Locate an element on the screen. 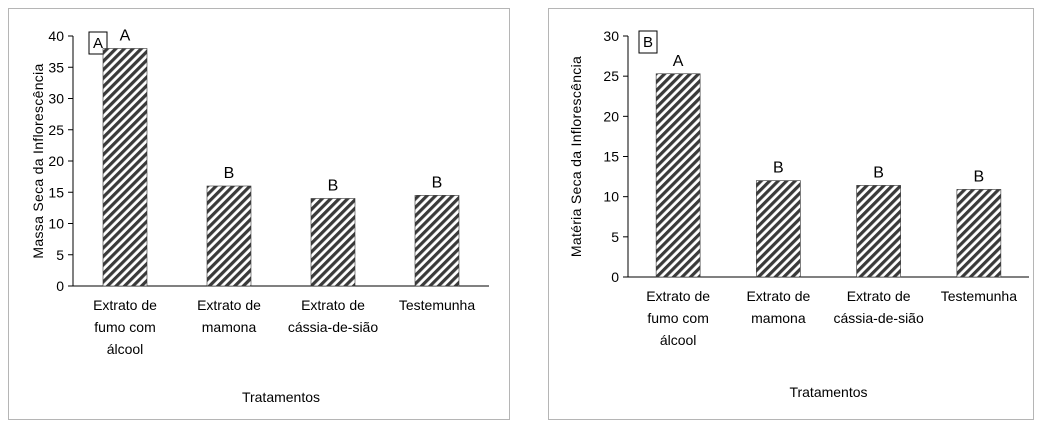  y-axis-title: Massa Seca da Inflorescência is located at coordinates (38, 160).